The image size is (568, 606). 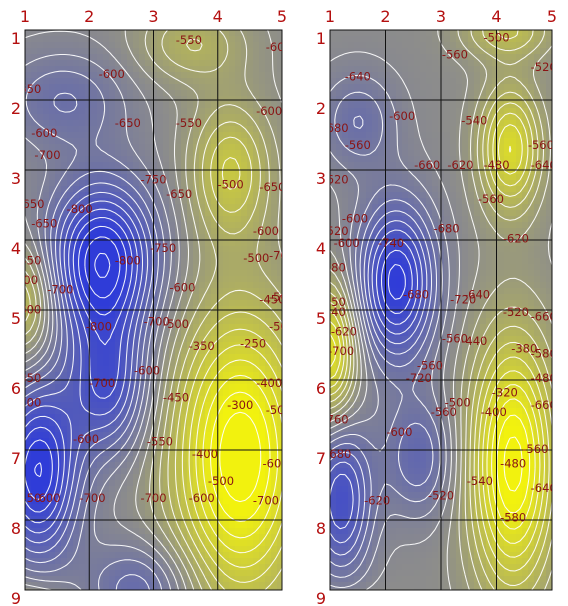 What do you see at coordinates (153, 16) in the screenshot?
I see `x-tick-label: 3` at bounding box center [153, 16].